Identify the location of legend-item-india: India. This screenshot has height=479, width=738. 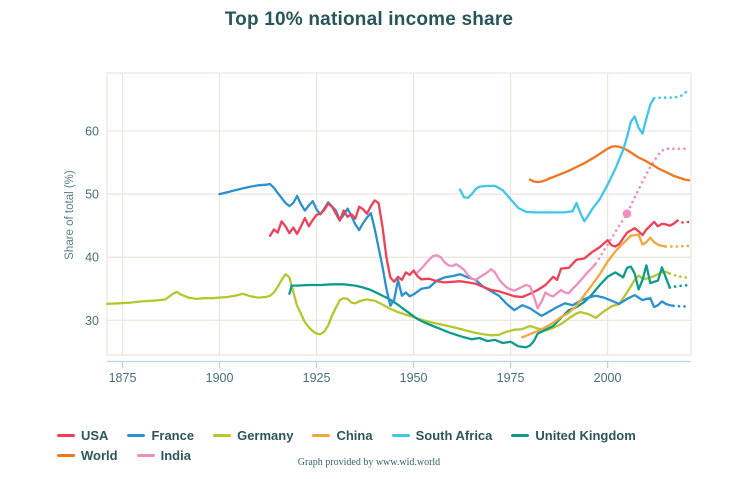
(163, 455).